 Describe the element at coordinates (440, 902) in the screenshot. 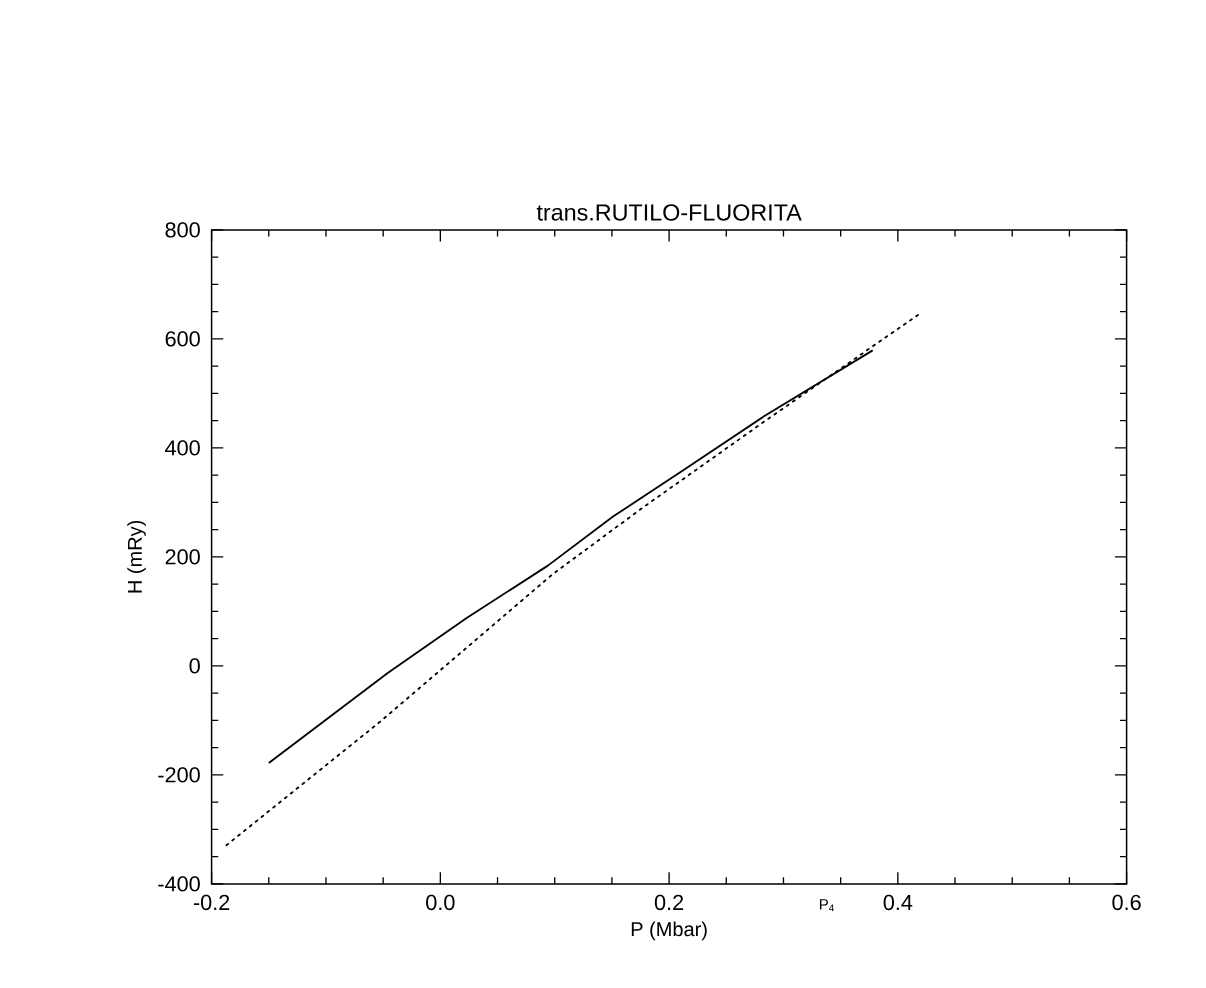

I see `x-tick-label: 0.0` at that location.